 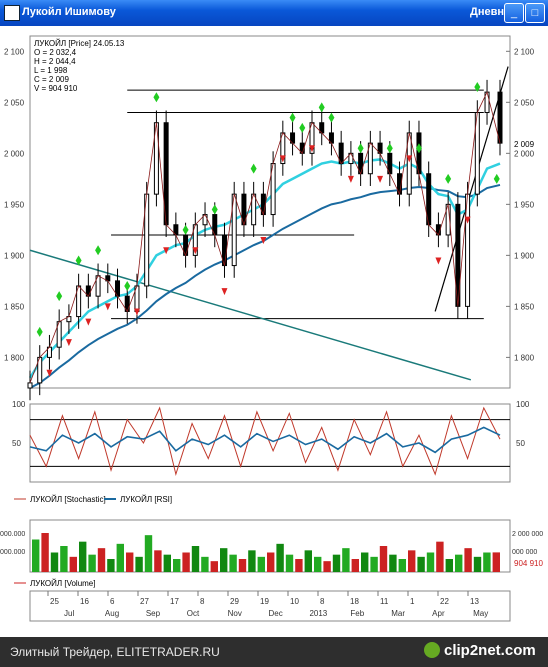 What do you see at coordinates (14, 306) in the screenshot?
I see `price-tick-left: 1 850` at bounding box center [14, 306].